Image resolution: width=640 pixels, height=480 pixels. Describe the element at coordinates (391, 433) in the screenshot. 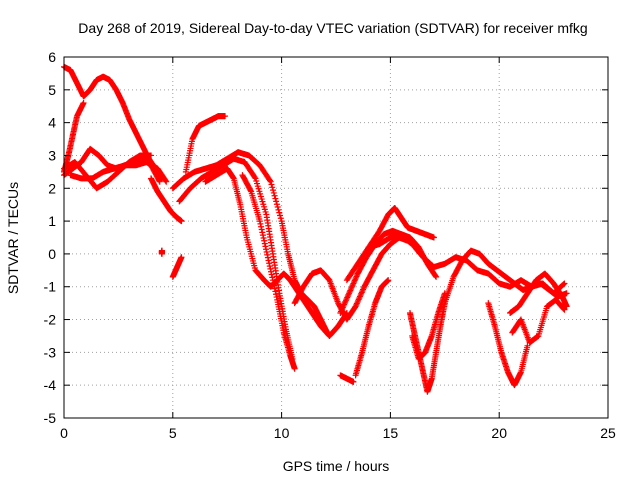

I see `x-tick-label: 15` at that location.